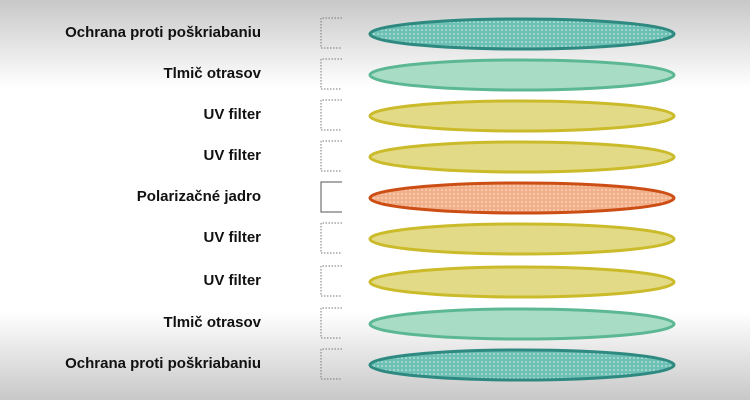 The height and width of the screenshot is (405, 750). What do you see at coordinates (199, 196) in the screenshot?
I see `layer-label: Polarizačné jadro` at bounding box center [199, 196].